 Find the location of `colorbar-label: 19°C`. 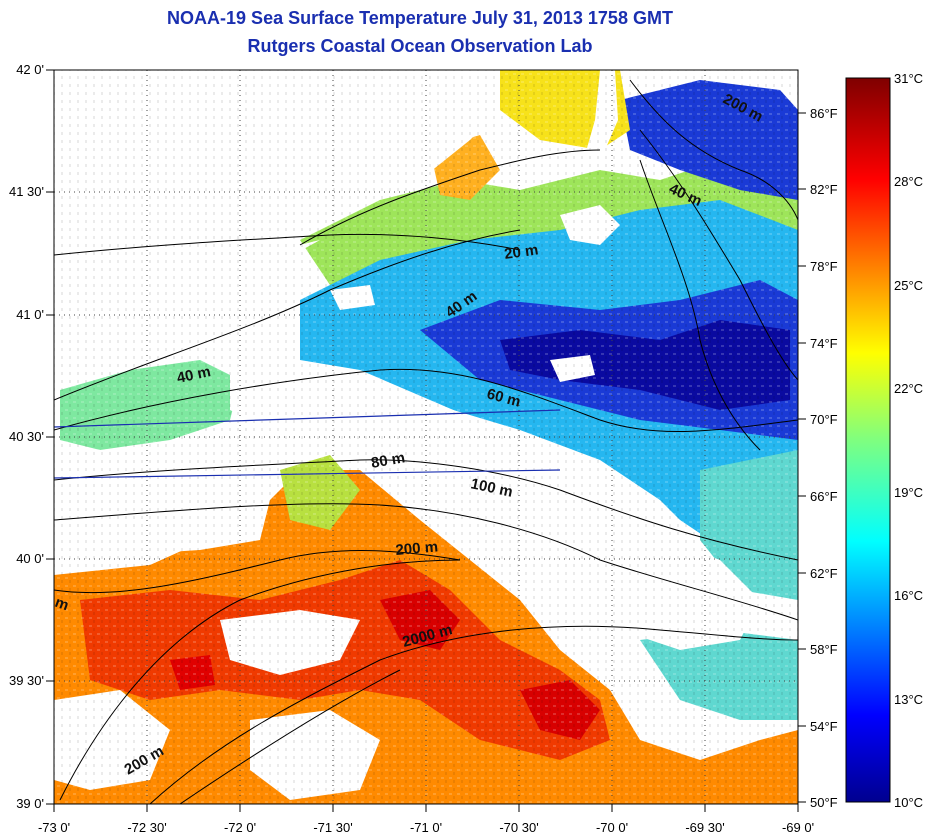

colorbar-label: 19°C is located at coordinates (908, 492).